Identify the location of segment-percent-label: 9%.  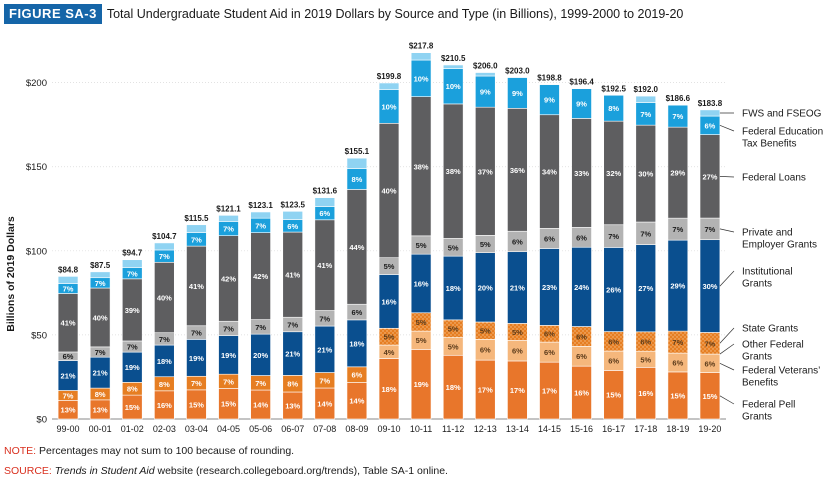
(517, 93).